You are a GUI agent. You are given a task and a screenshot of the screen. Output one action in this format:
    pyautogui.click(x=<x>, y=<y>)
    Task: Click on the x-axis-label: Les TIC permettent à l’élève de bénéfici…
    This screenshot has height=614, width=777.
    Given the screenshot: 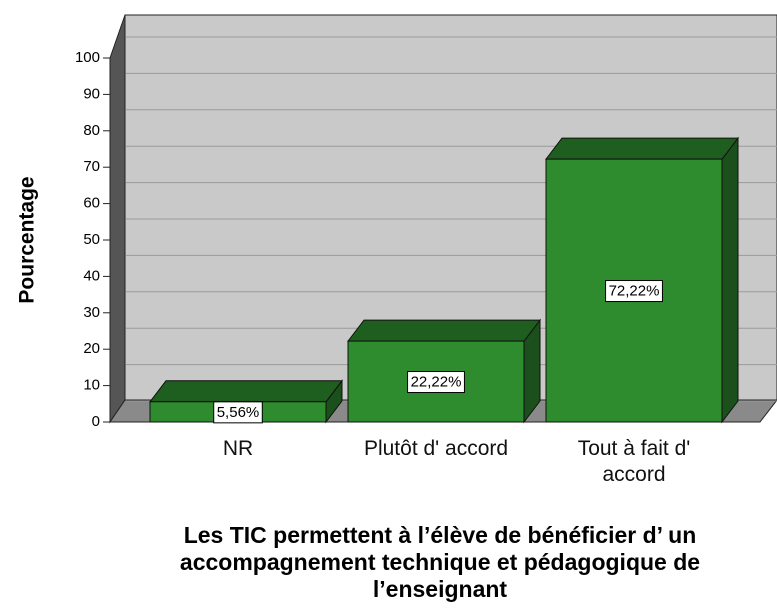 What is the action you would take?
    pyautogui.click(x=440, y=562)
    